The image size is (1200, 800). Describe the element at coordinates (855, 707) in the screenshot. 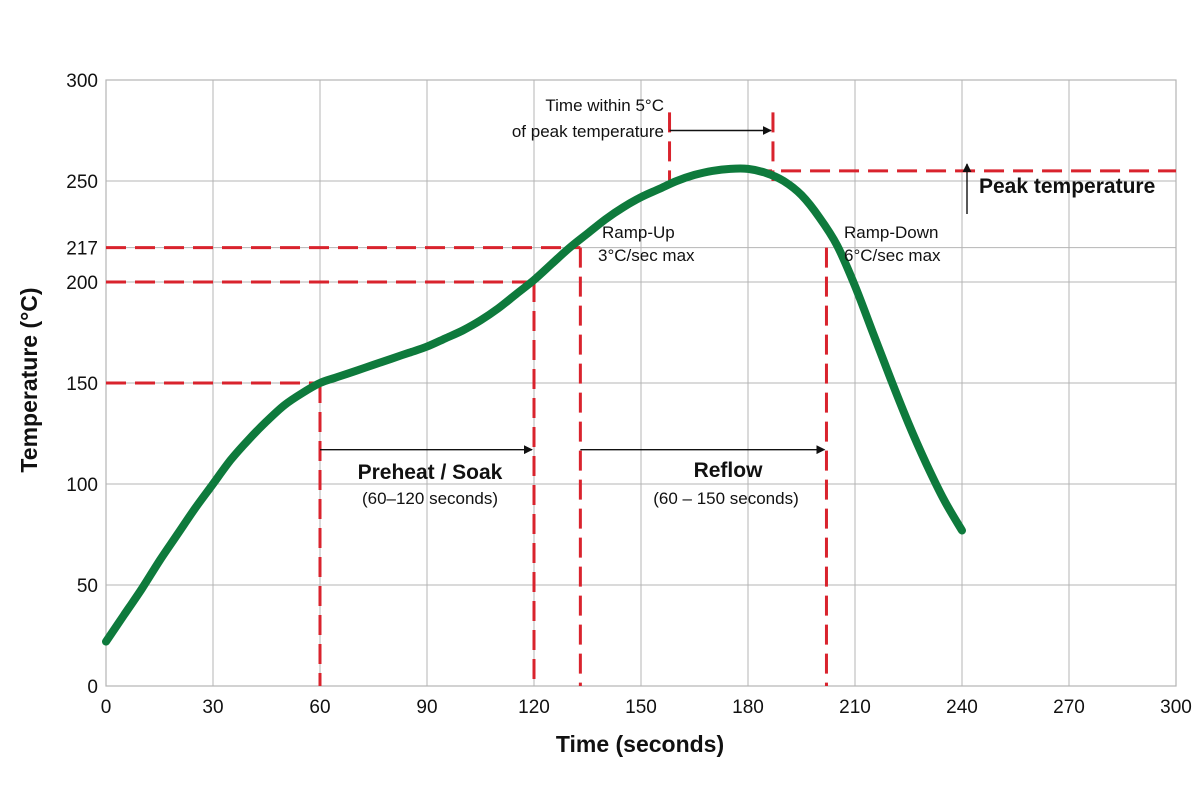

I see `x-tick-label: 210` at that location.